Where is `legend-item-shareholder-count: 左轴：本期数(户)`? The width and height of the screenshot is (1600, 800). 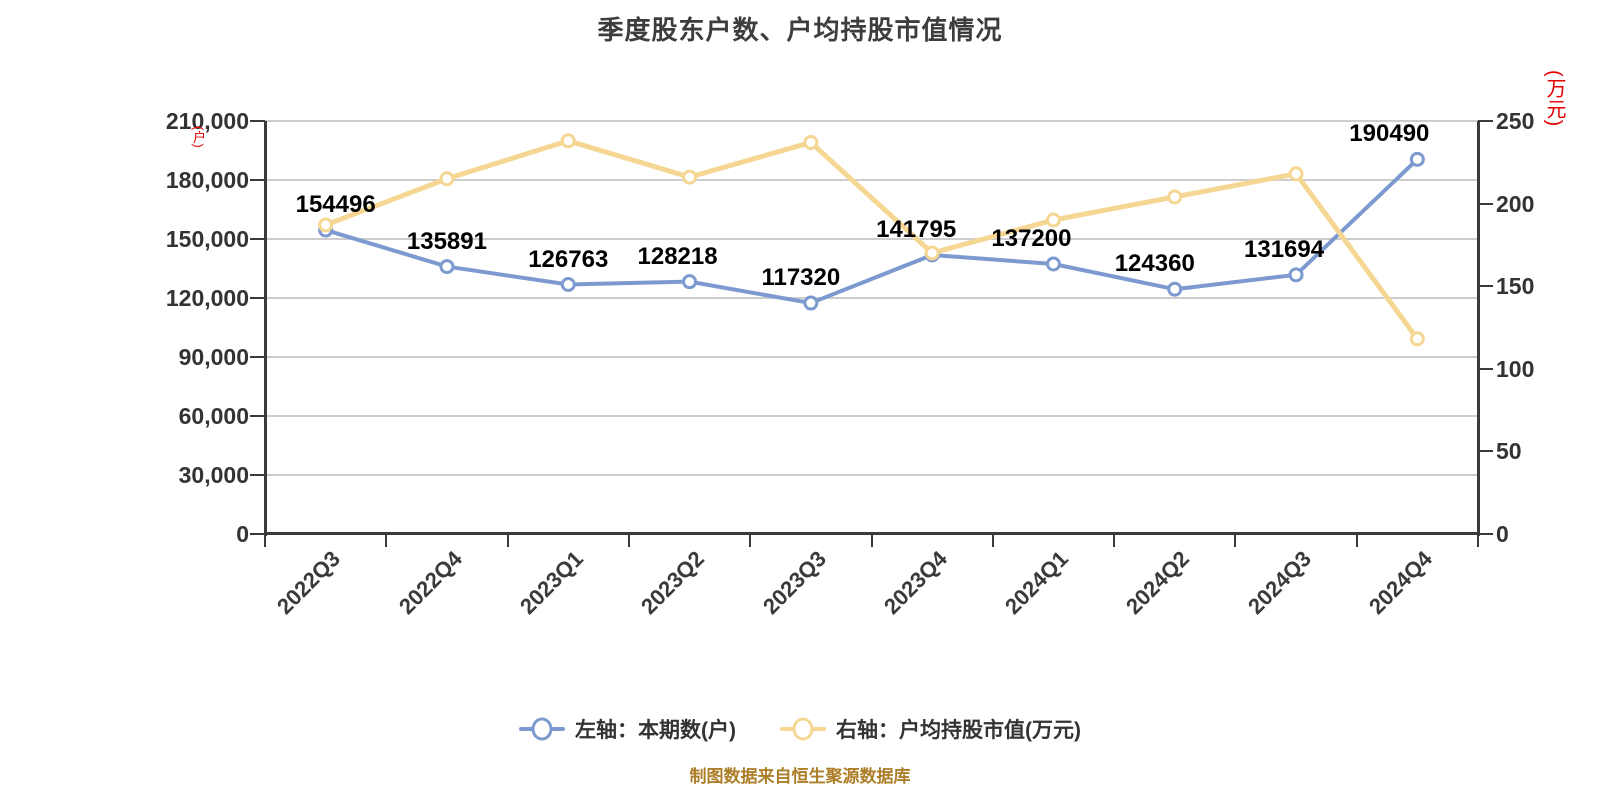 legend-item-shareholder-count: 左轴：本期数(户) is located at coordinates (627, 729).